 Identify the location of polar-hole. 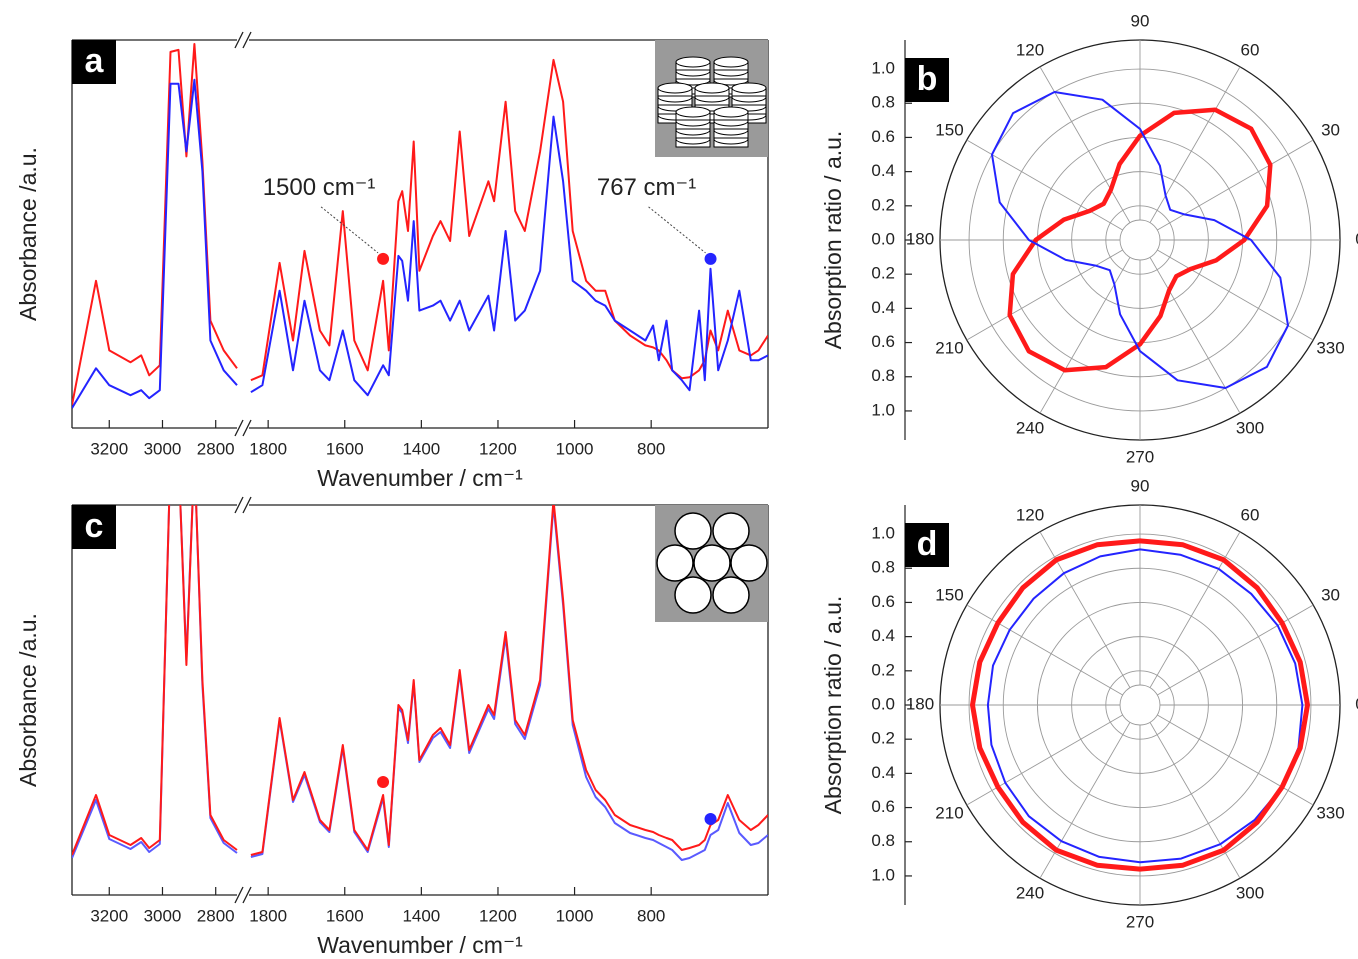
(1140, 705).